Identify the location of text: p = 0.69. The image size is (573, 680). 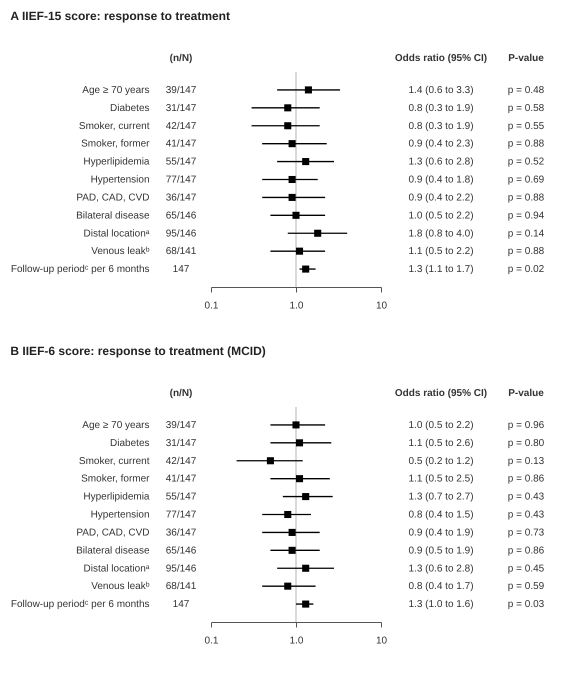
(526, 180).